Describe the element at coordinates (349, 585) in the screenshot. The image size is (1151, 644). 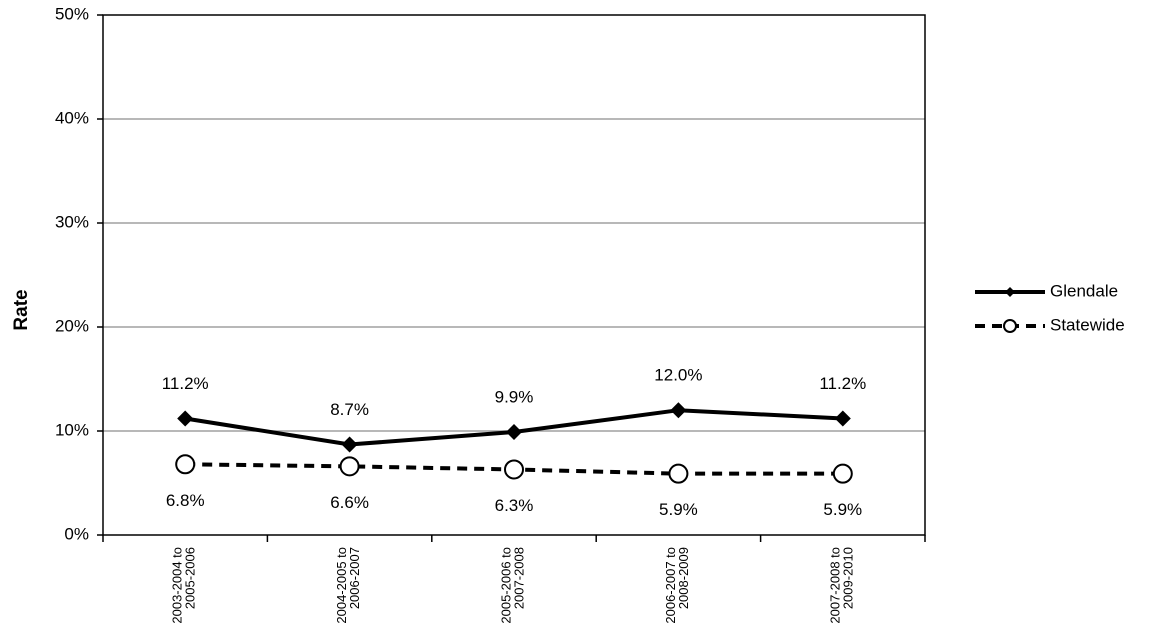
I see `x-tick-label: 2004-2005 to2006-2007` at that location.